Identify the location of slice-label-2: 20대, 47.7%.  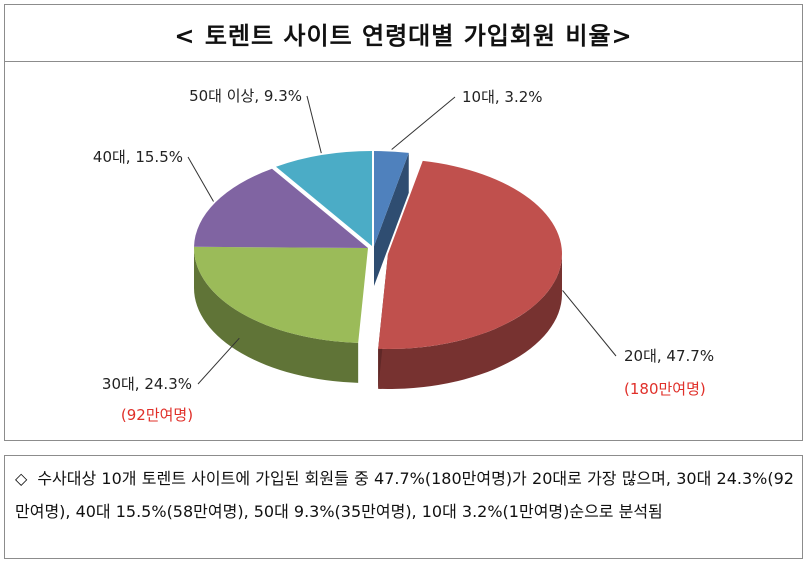
(669, 356).